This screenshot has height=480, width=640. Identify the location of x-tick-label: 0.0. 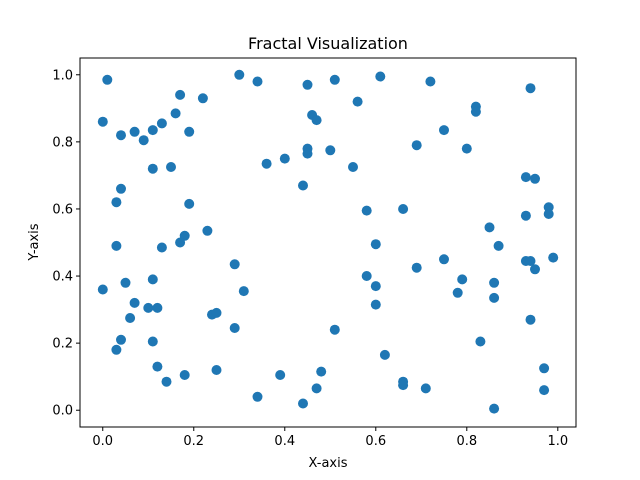
(102, 441).